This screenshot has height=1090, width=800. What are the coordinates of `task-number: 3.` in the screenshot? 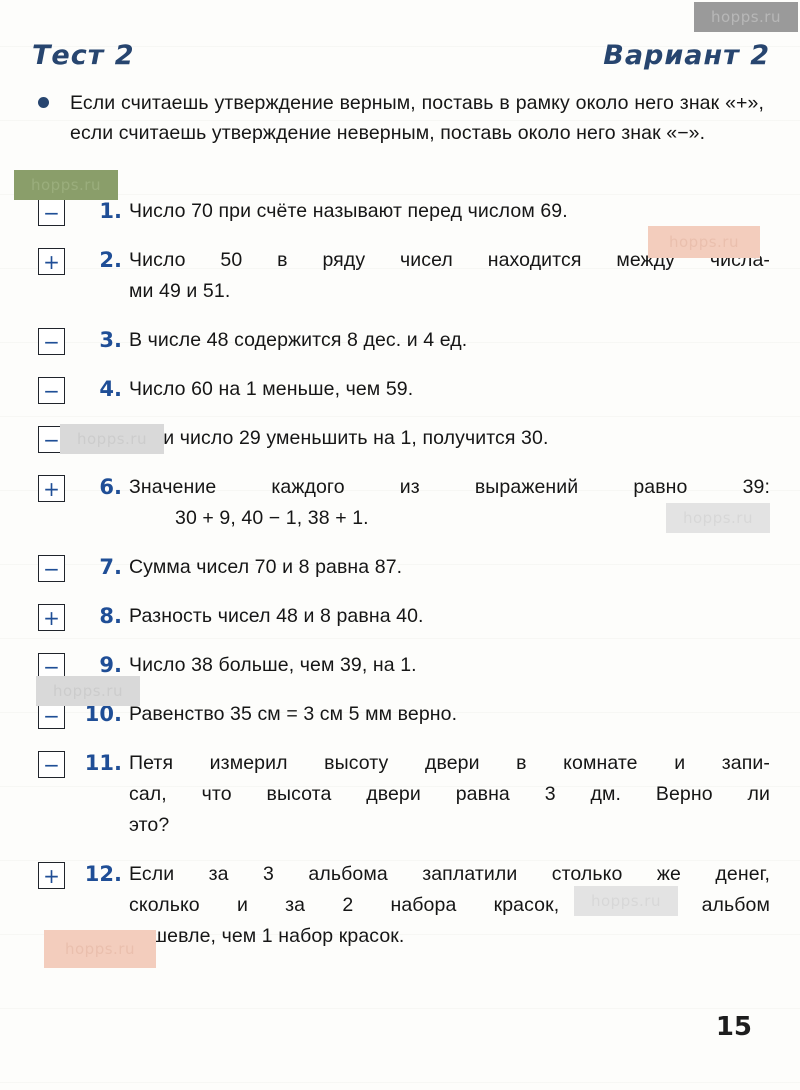 It's located at (110, 340).